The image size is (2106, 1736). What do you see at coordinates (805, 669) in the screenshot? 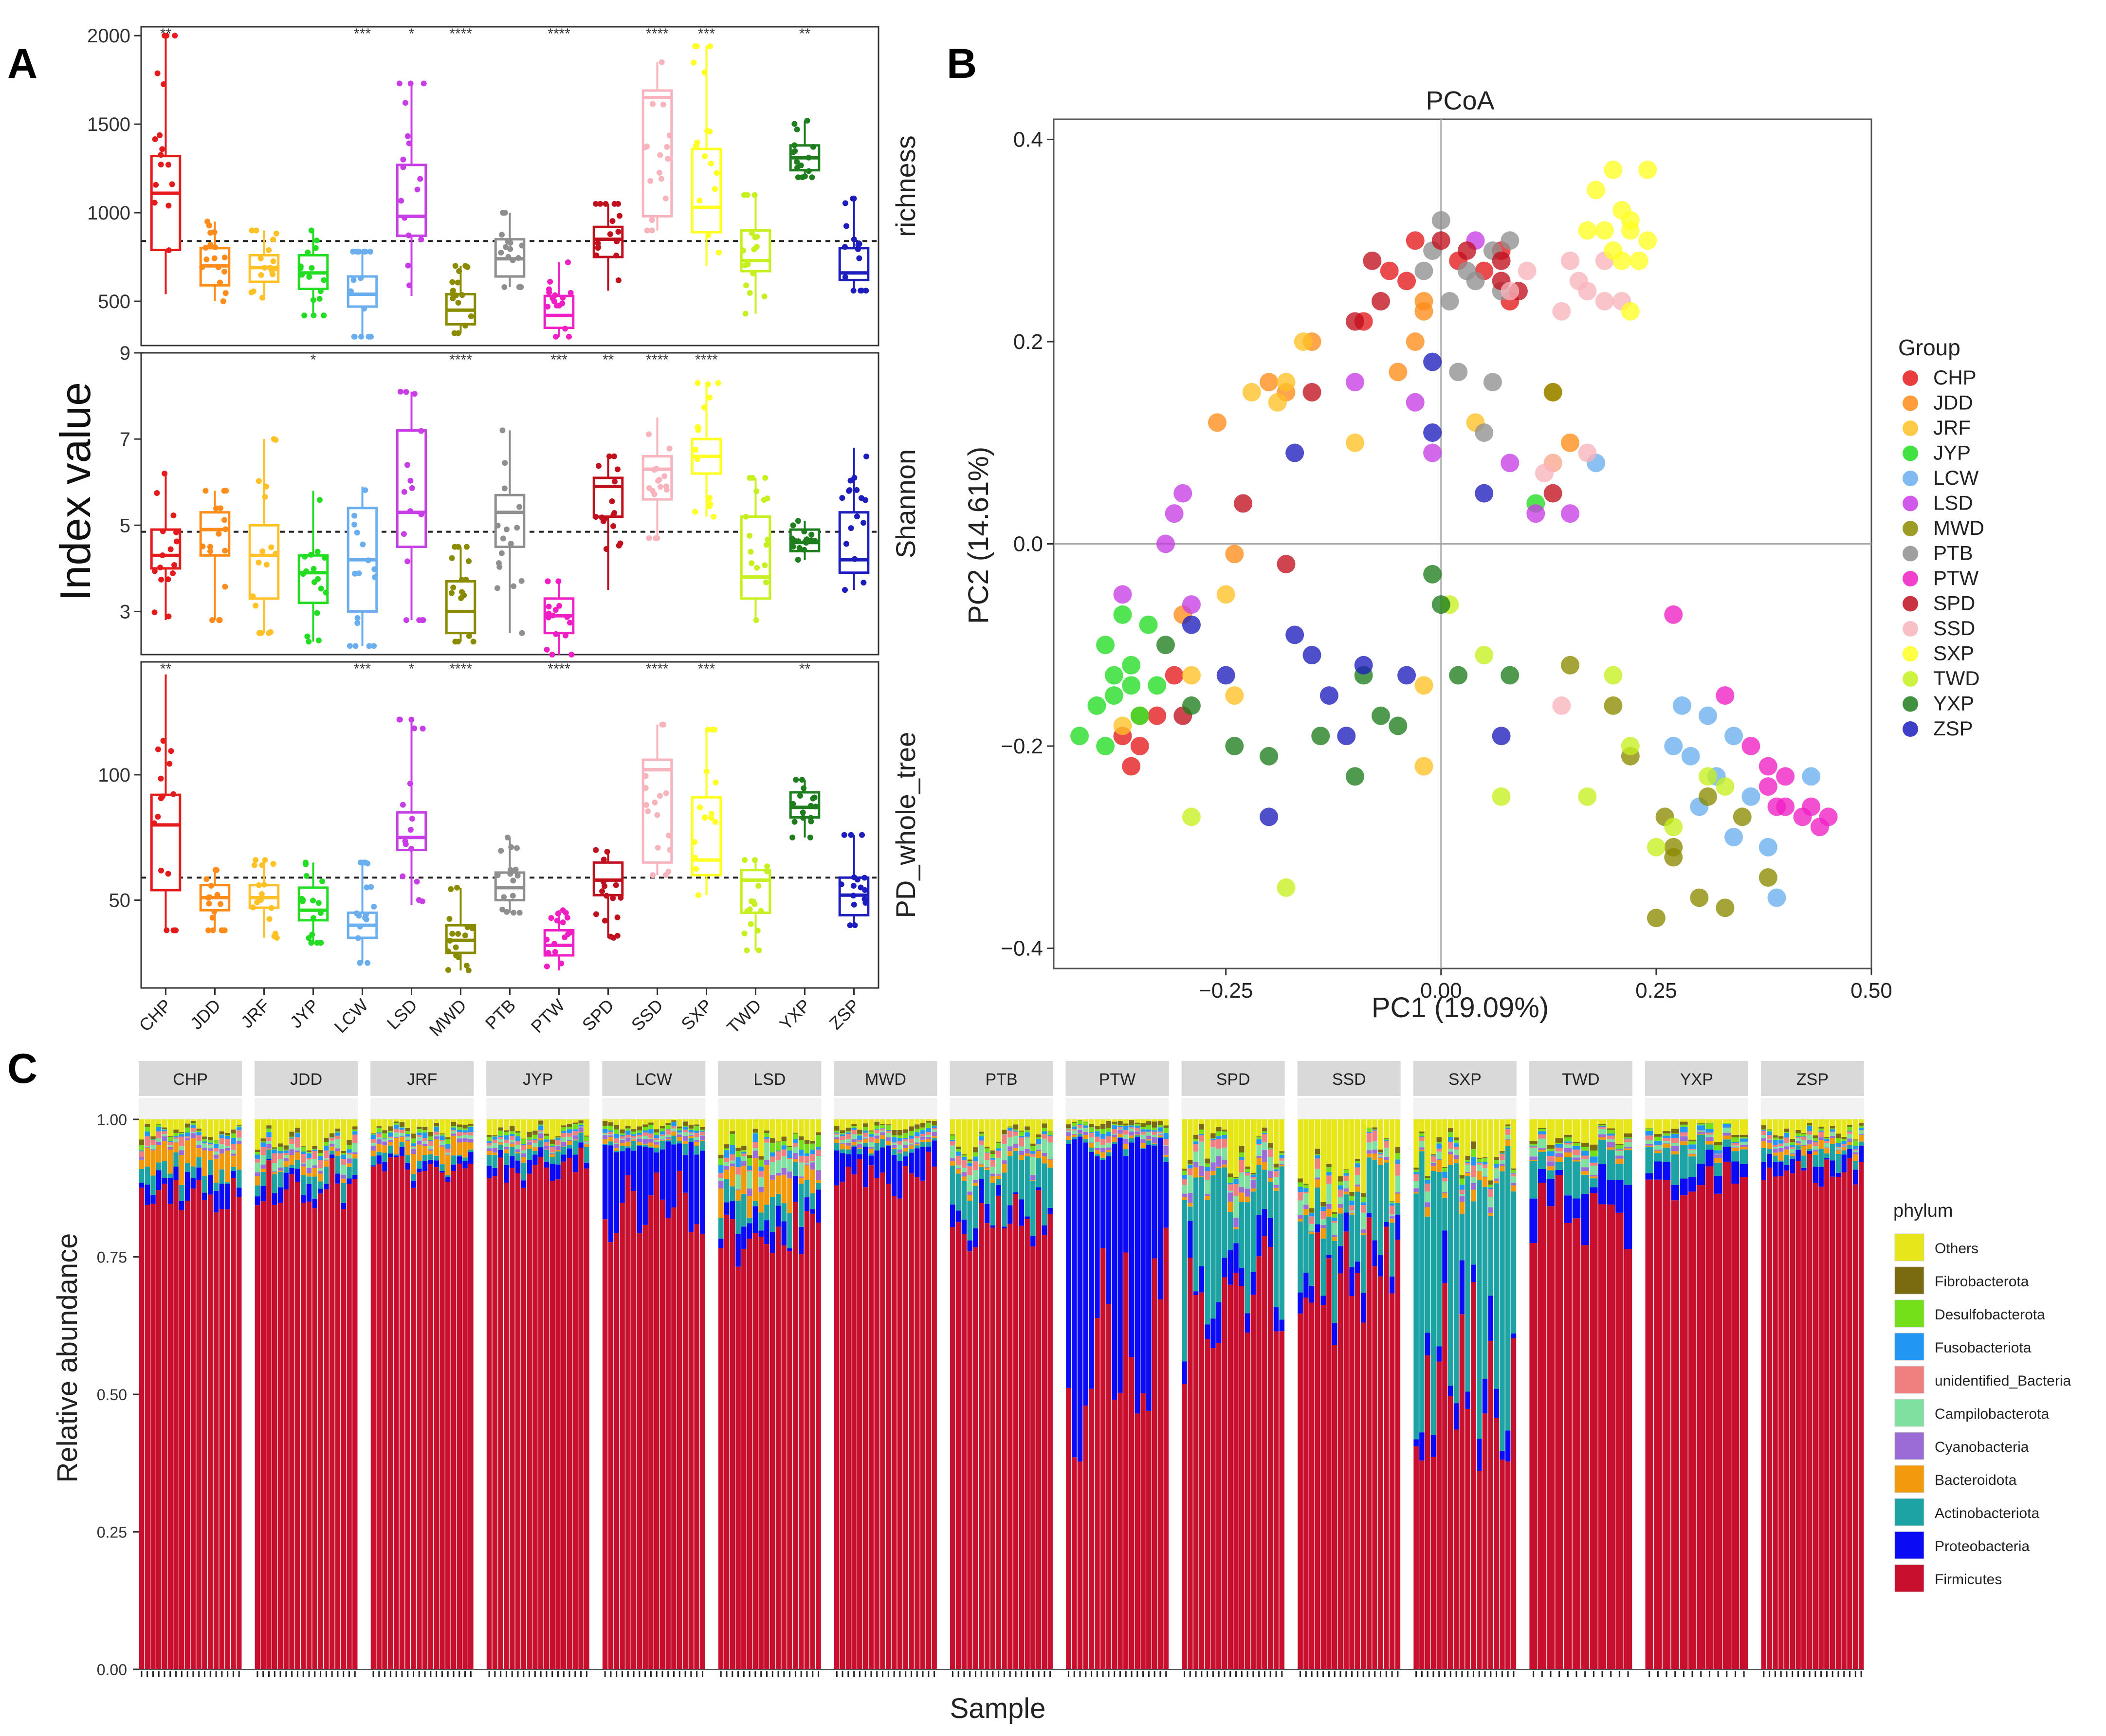
I see `significance-label: **` at bounding box center [805, 669].